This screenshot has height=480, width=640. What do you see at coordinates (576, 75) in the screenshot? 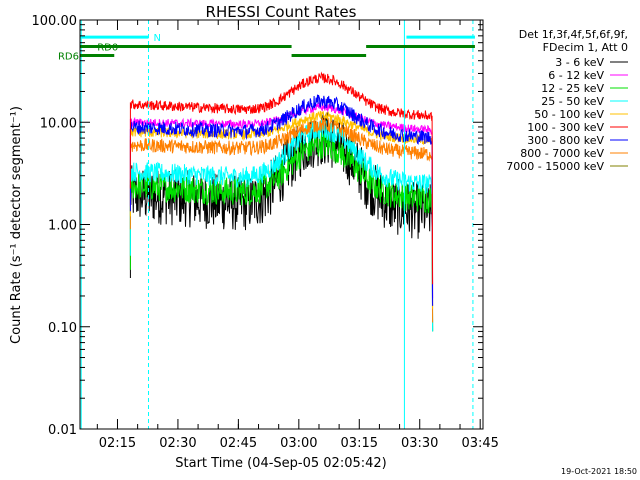
I see `legend-entry-label: 6 - 12 keV` at bounding box center [576, 75].